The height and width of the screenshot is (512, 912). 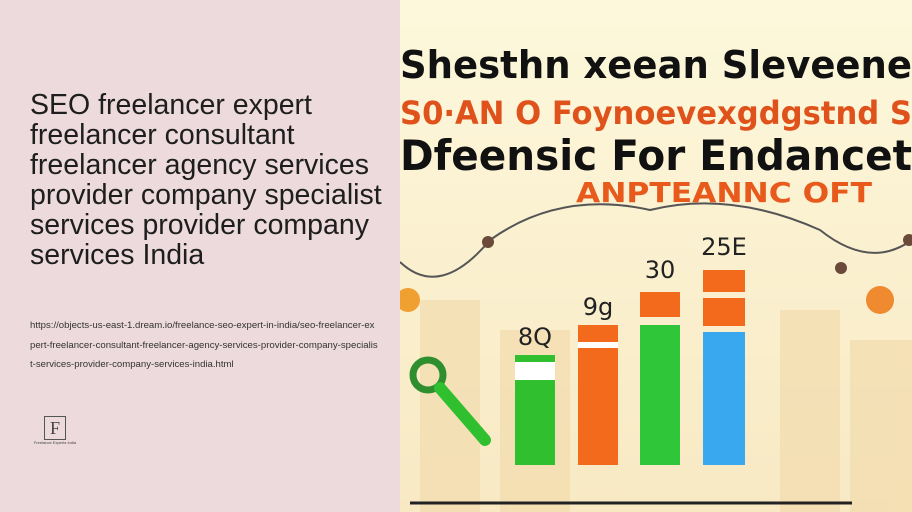 What do you see at coordinates (656, 113) in the screenshot?
I see `image-text: S0·AN O Foynoevexgdgstnd S` at bounding box center [656, 113].